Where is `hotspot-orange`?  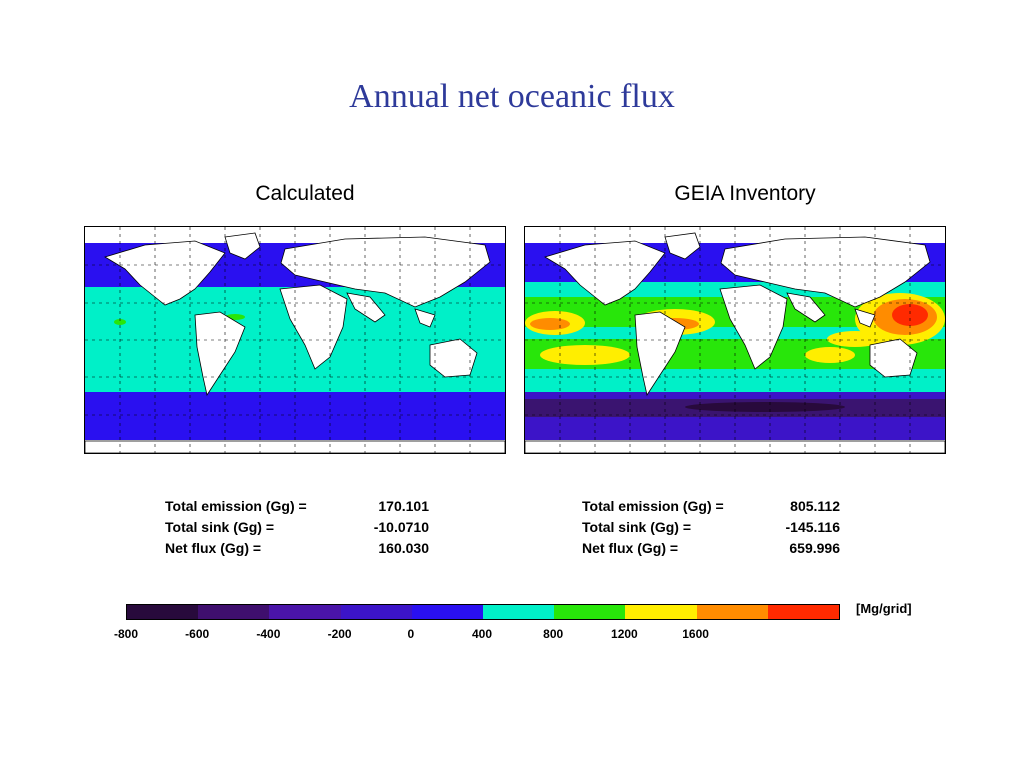
hotspot-orange is located at coordinates (550, 324).